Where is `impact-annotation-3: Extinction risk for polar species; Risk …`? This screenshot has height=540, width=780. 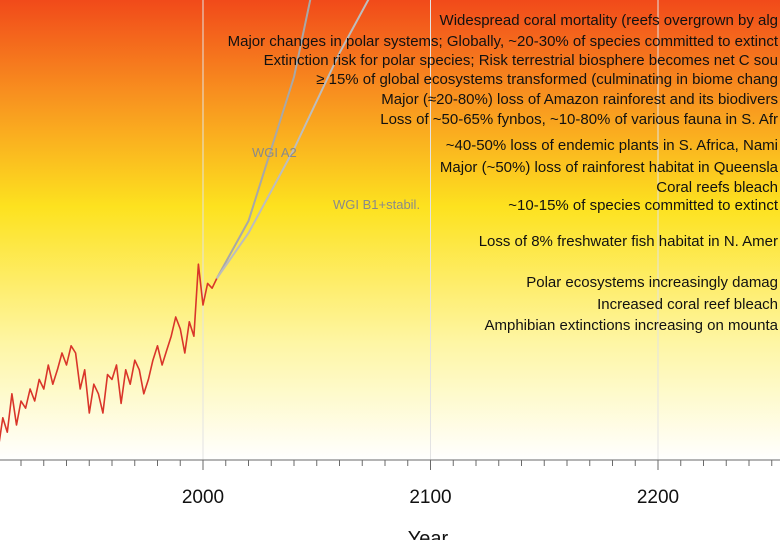 impact-annotation-3: Extinction risk for polar species; Risk … is located at coordinates (521, 60).